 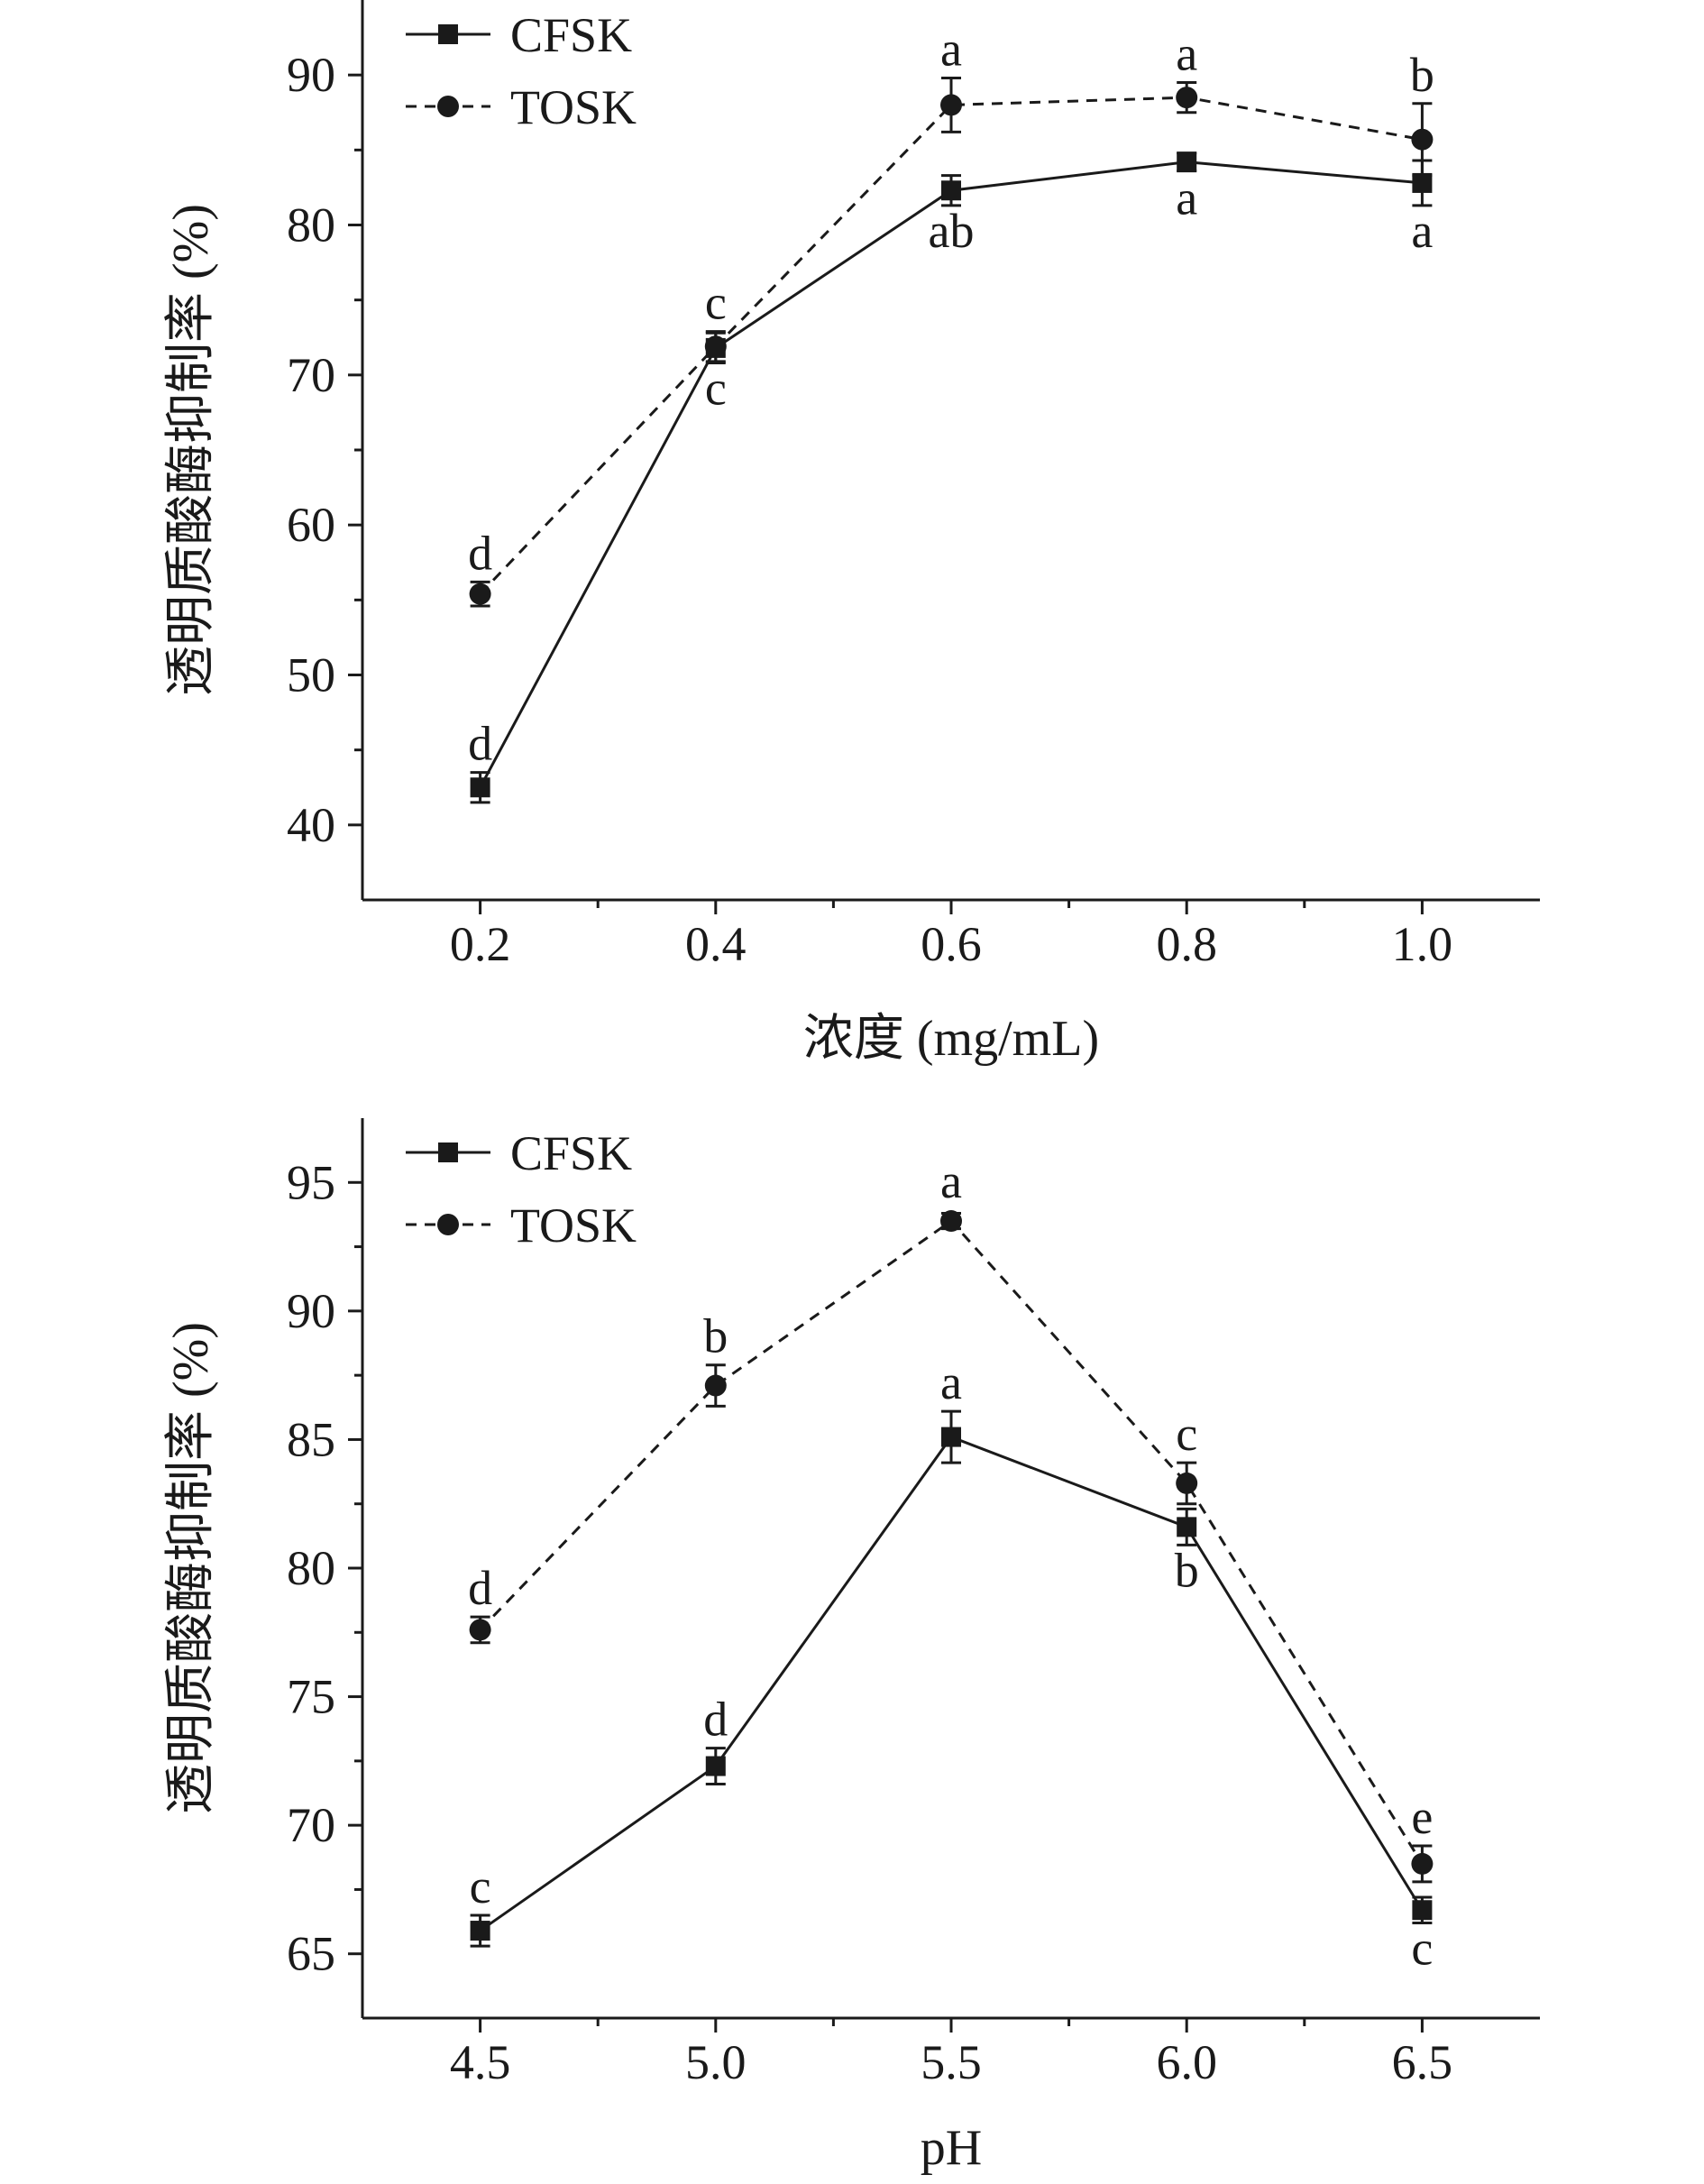 What do you see at coordinates (1186, 2062) in the screenshot?
I see `x-tick-label: 6.0` at bounding box center [1186, 2062].